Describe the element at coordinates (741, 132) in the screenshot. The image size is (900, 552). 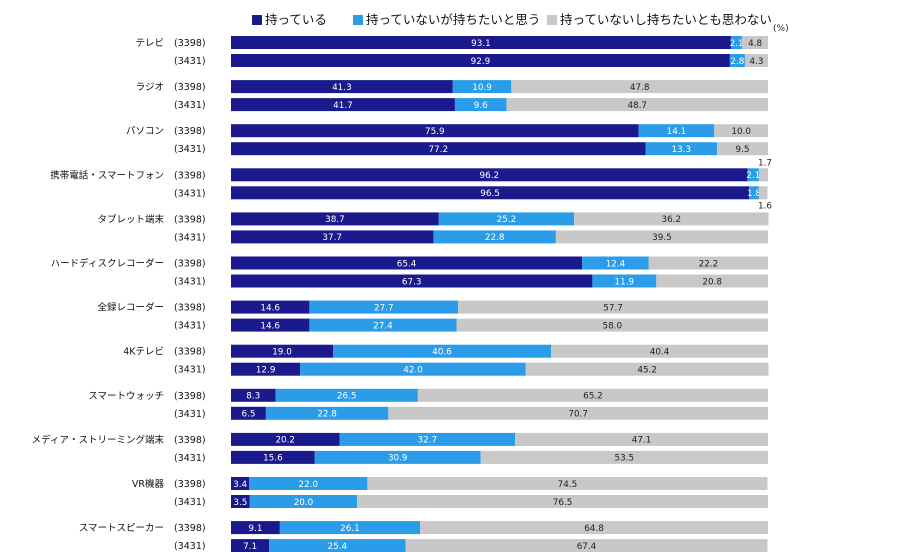
I see `data-label-dont-want: 10.0` at that location.